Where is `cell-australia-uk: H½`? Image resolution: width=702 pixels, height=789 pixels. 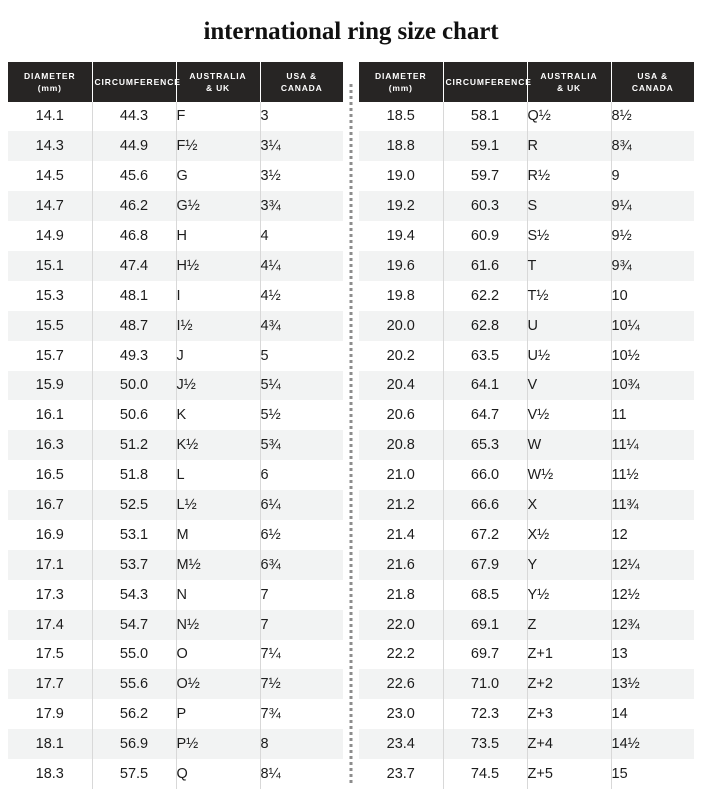
cell-australia-uk: H½ is located at coordinates (218, 265).